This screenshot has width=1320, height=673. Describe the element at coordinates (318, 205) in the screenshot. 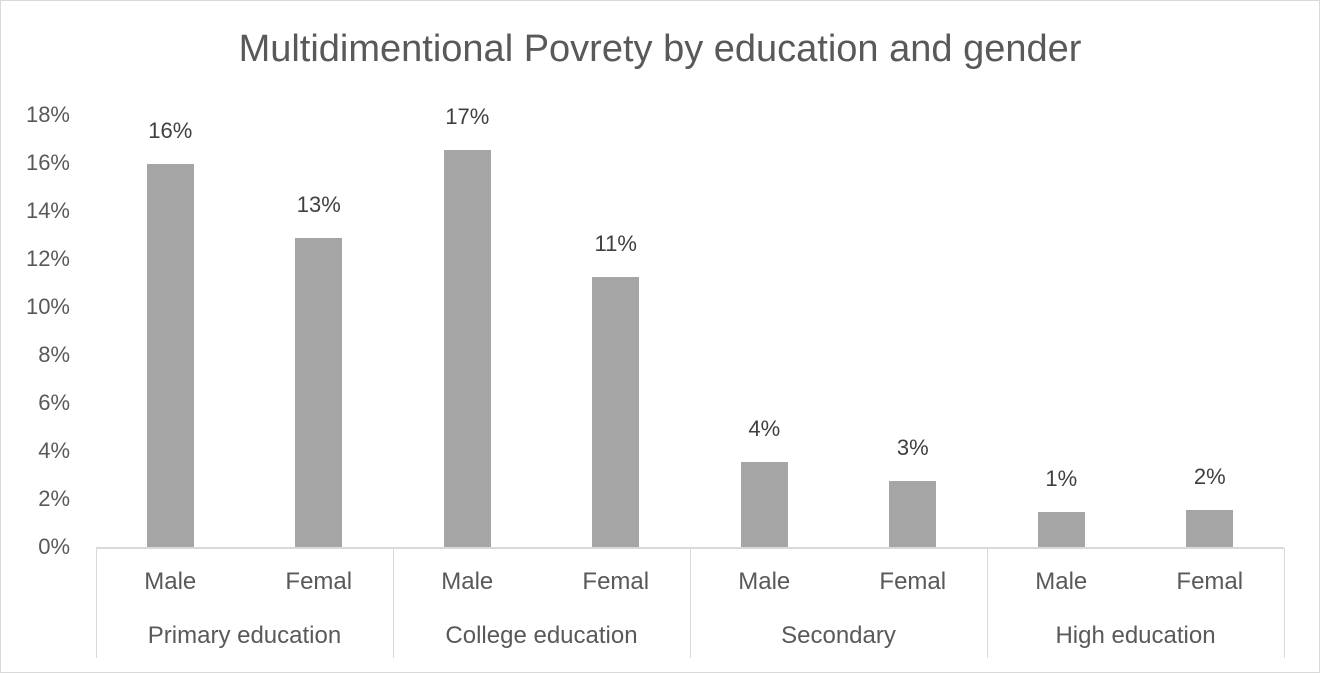

I see `data-label: 13%` at that location.